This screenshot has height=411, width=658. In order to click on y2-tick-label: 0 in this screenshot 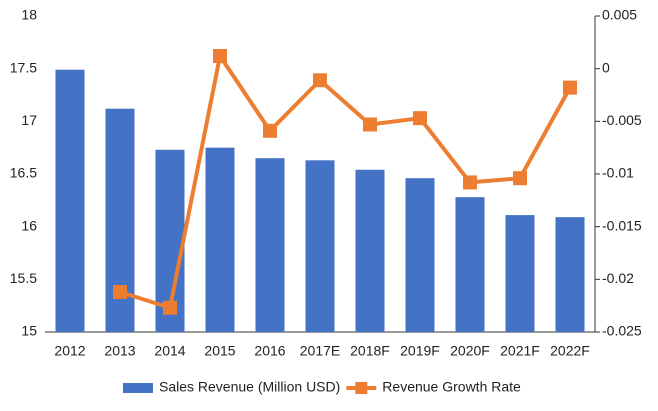, I will do `click(606, 67)`.